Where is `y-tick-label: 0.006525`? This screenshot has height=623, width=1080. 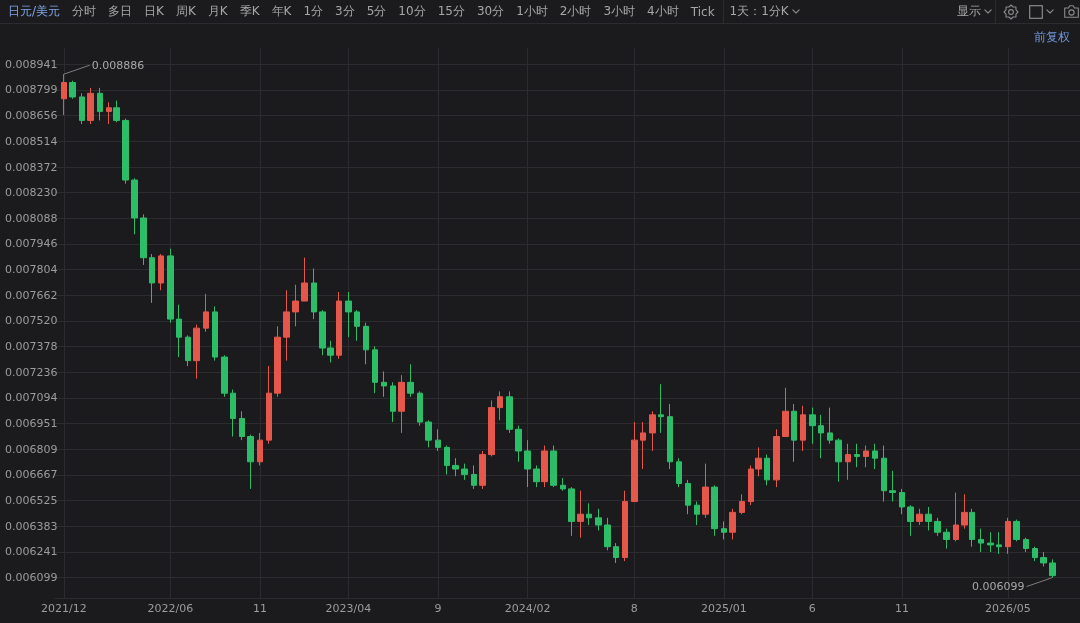
y-tick-label: 0.006525 is located at coordinates (31, 501).